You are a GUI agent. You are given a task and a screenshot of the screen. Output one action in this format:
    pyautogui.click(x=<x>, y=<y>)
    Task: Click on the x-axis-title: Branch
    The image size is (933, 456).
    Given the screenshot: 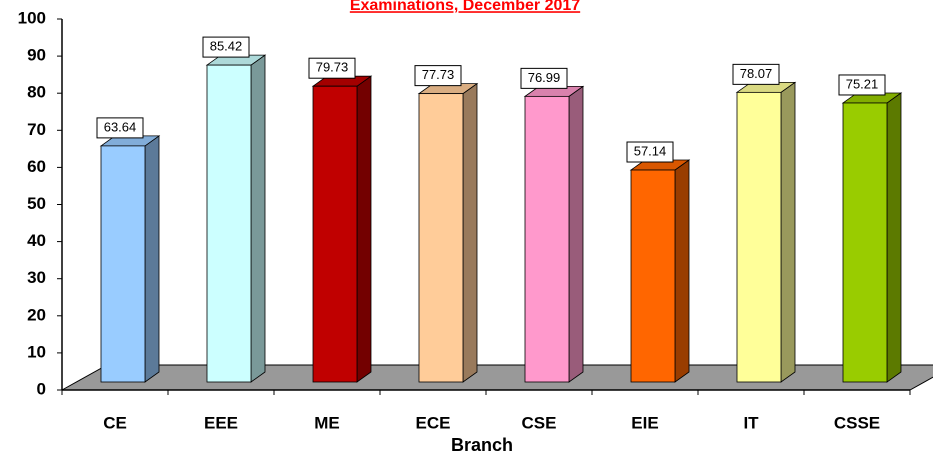 What is the action you would take?
    pyautogui.click(x=482, y=445)
    